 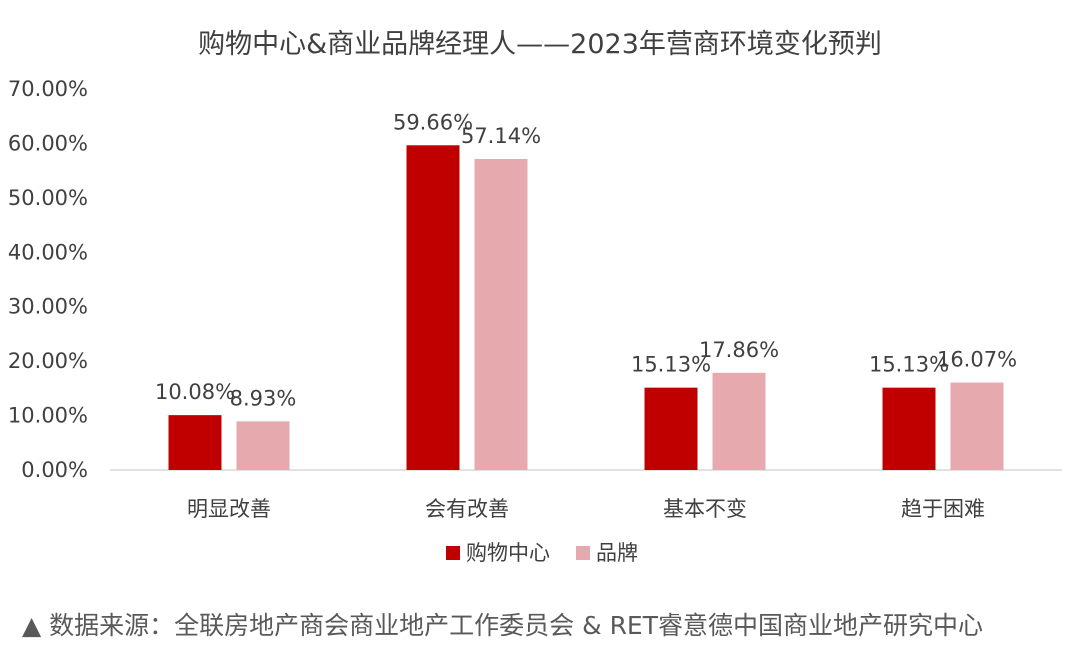 What do you see at coordinates (943, 509) in the screenshot?
I see `x-tick-label: 趋于困难` at bounding box center [943, 509].